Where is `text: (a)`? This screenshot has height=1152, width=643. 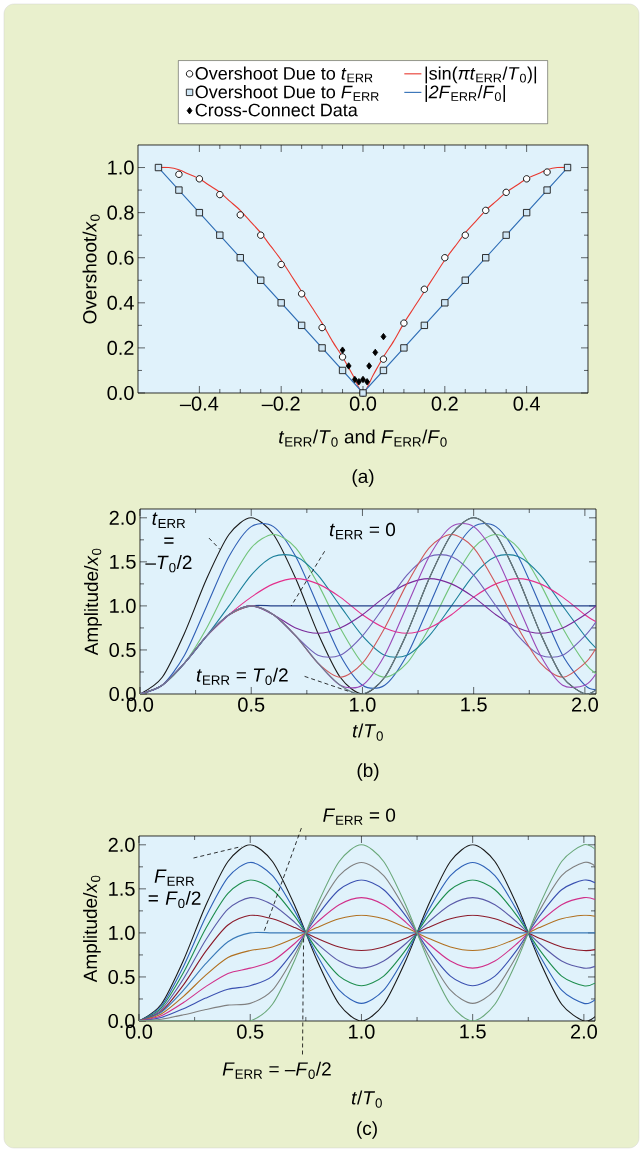
text: (a) is located at coordinates (363, 478).